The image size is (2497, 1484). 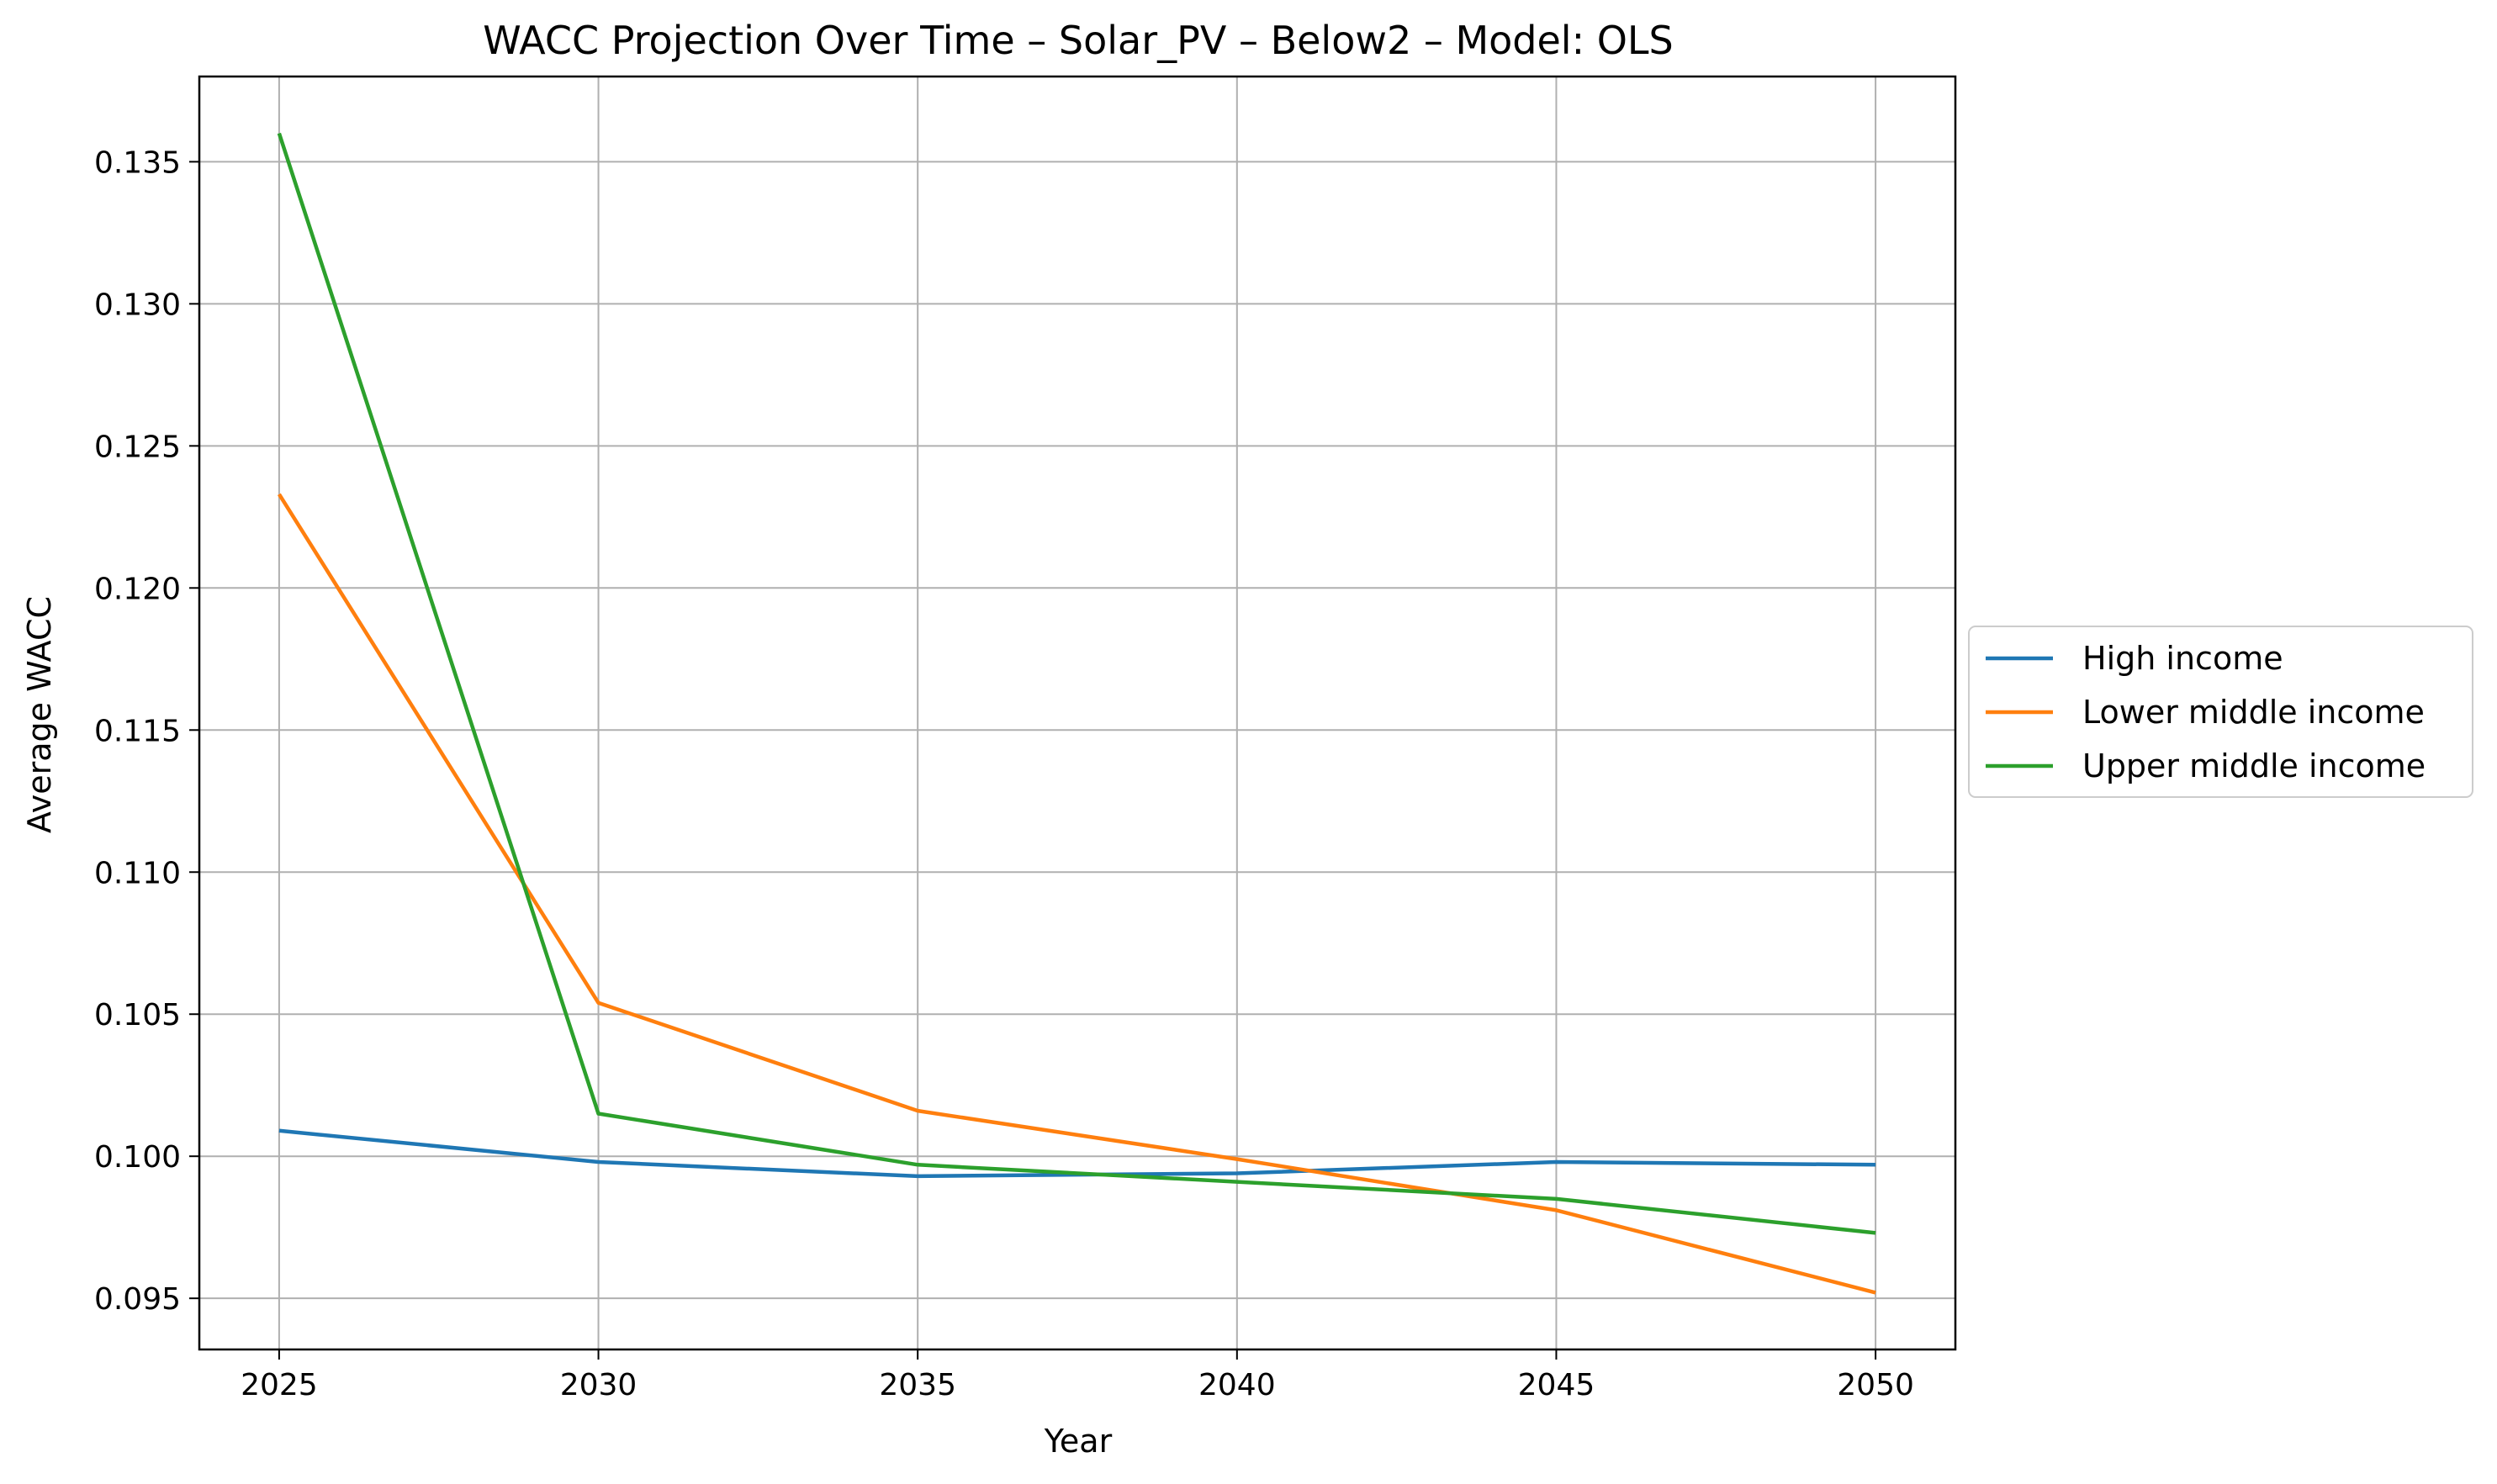 I want to click on y-tick-label: 0.130, so click(x=137, y=305).